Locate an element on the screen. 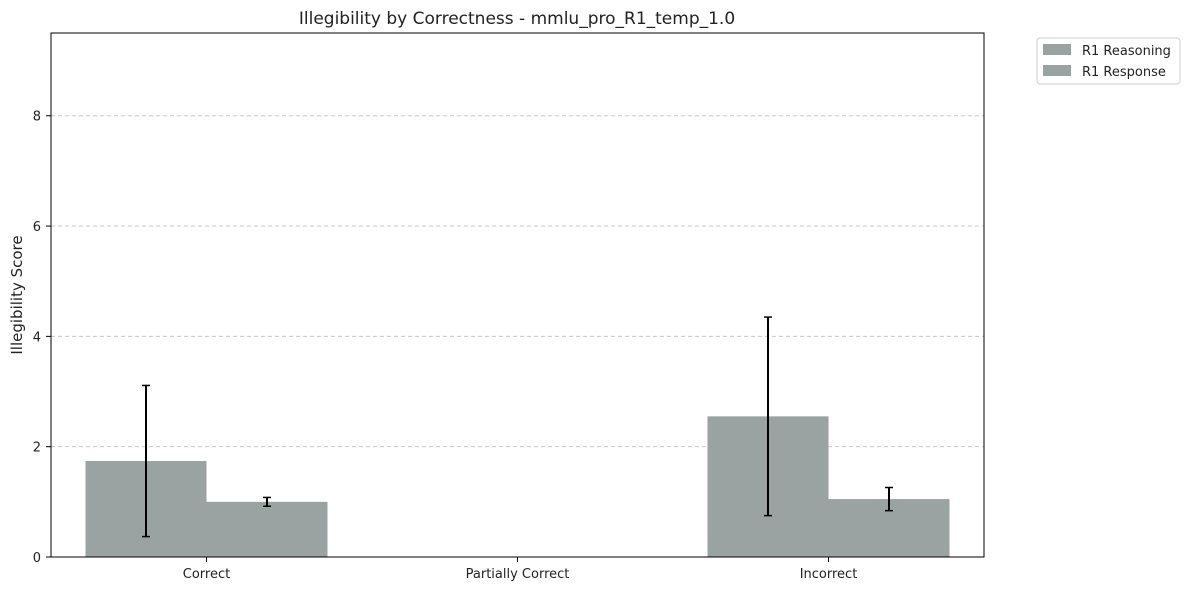  legend-label-r1-reasoning: R1 Reasoning is located at coordinates (1126, 51).